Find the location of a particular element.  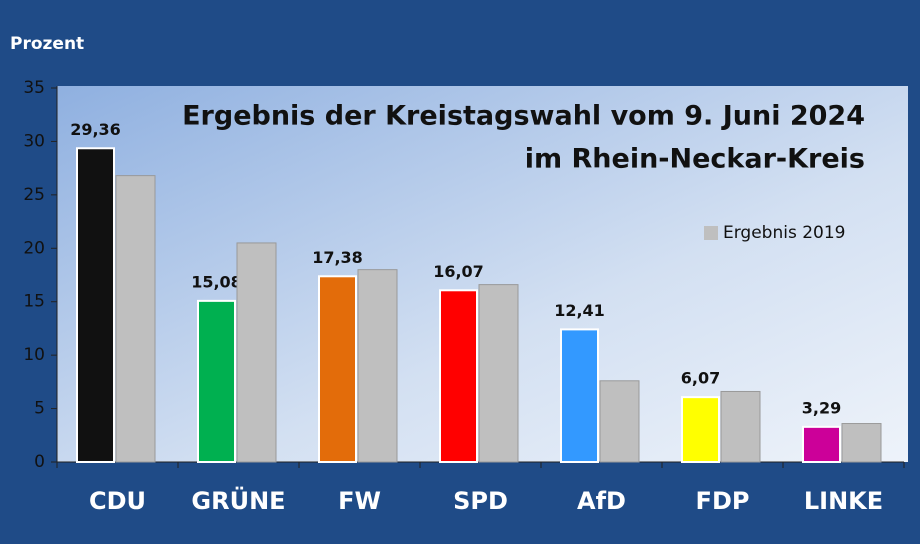

chart-title: im Rhein-Neckar-Kreis is located at coordinates (695, 159).